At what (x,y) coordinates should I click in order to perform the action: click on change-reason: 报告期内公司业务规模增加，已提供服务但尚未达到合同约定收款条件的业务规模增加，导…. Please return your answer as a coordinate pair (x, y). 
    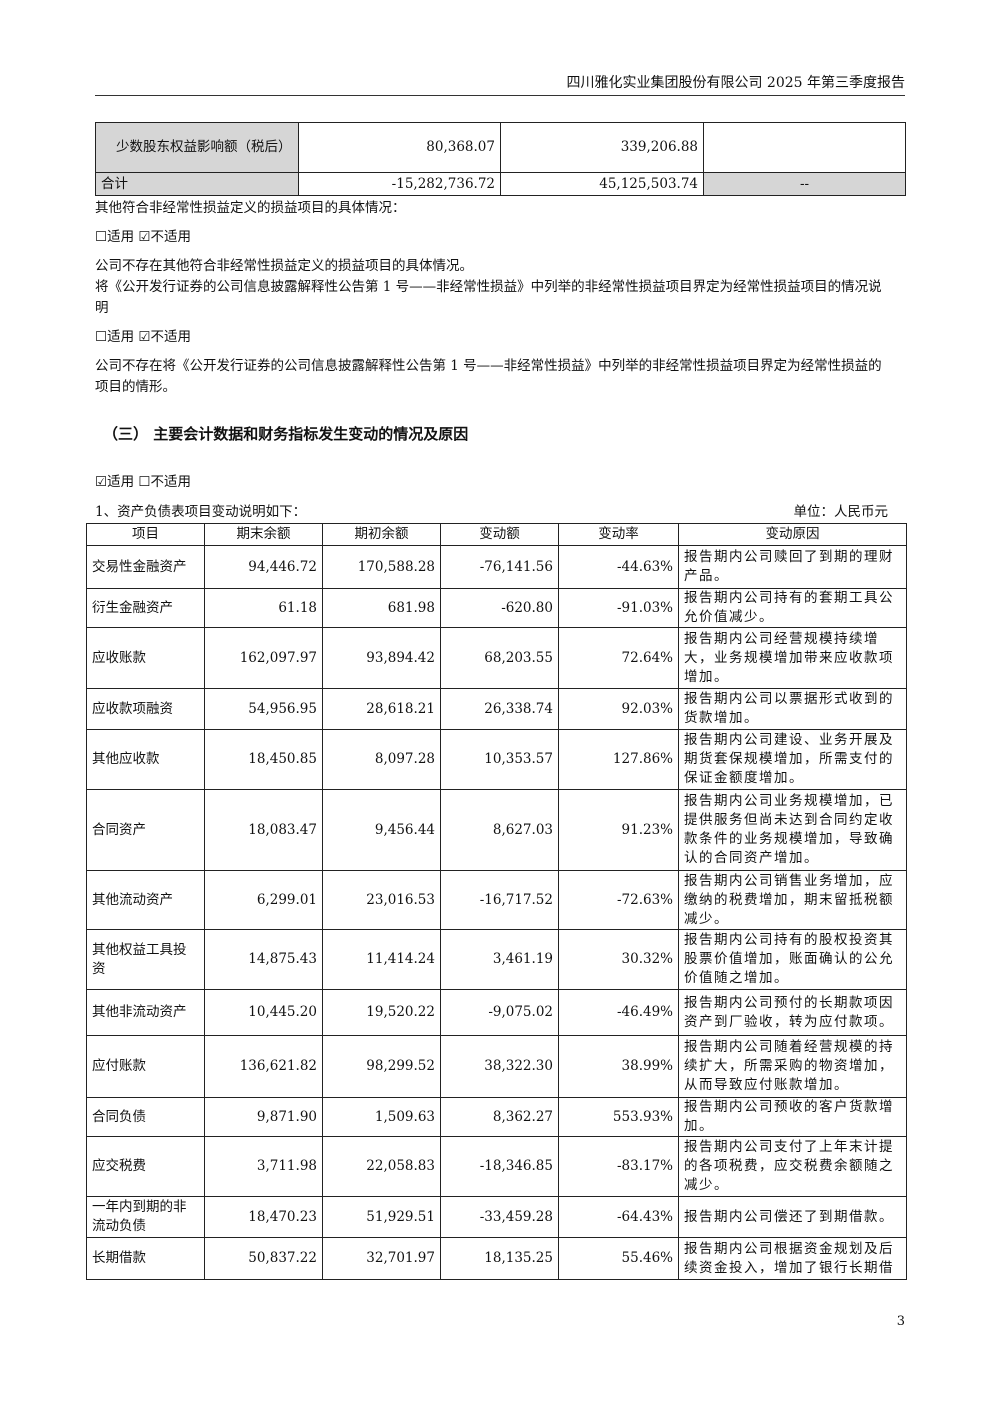
    Looking at the image, I should click on (792, 830).